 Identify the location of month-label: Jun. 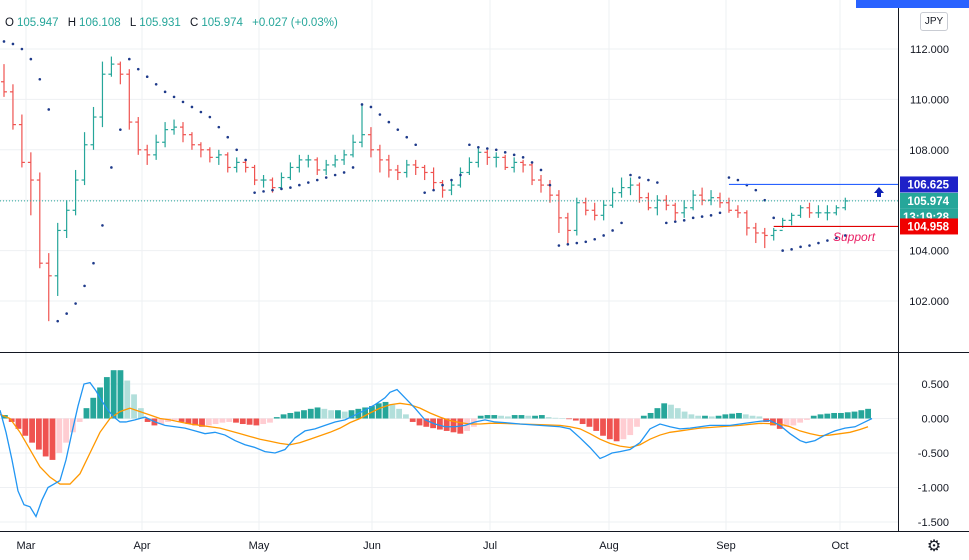
(372, 546).